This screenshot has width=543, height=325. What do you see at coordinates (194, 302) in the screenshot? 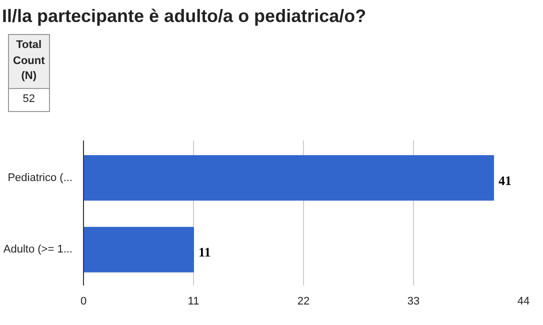
I see `x-tick-label: 11` at bounding box center [194, 302].